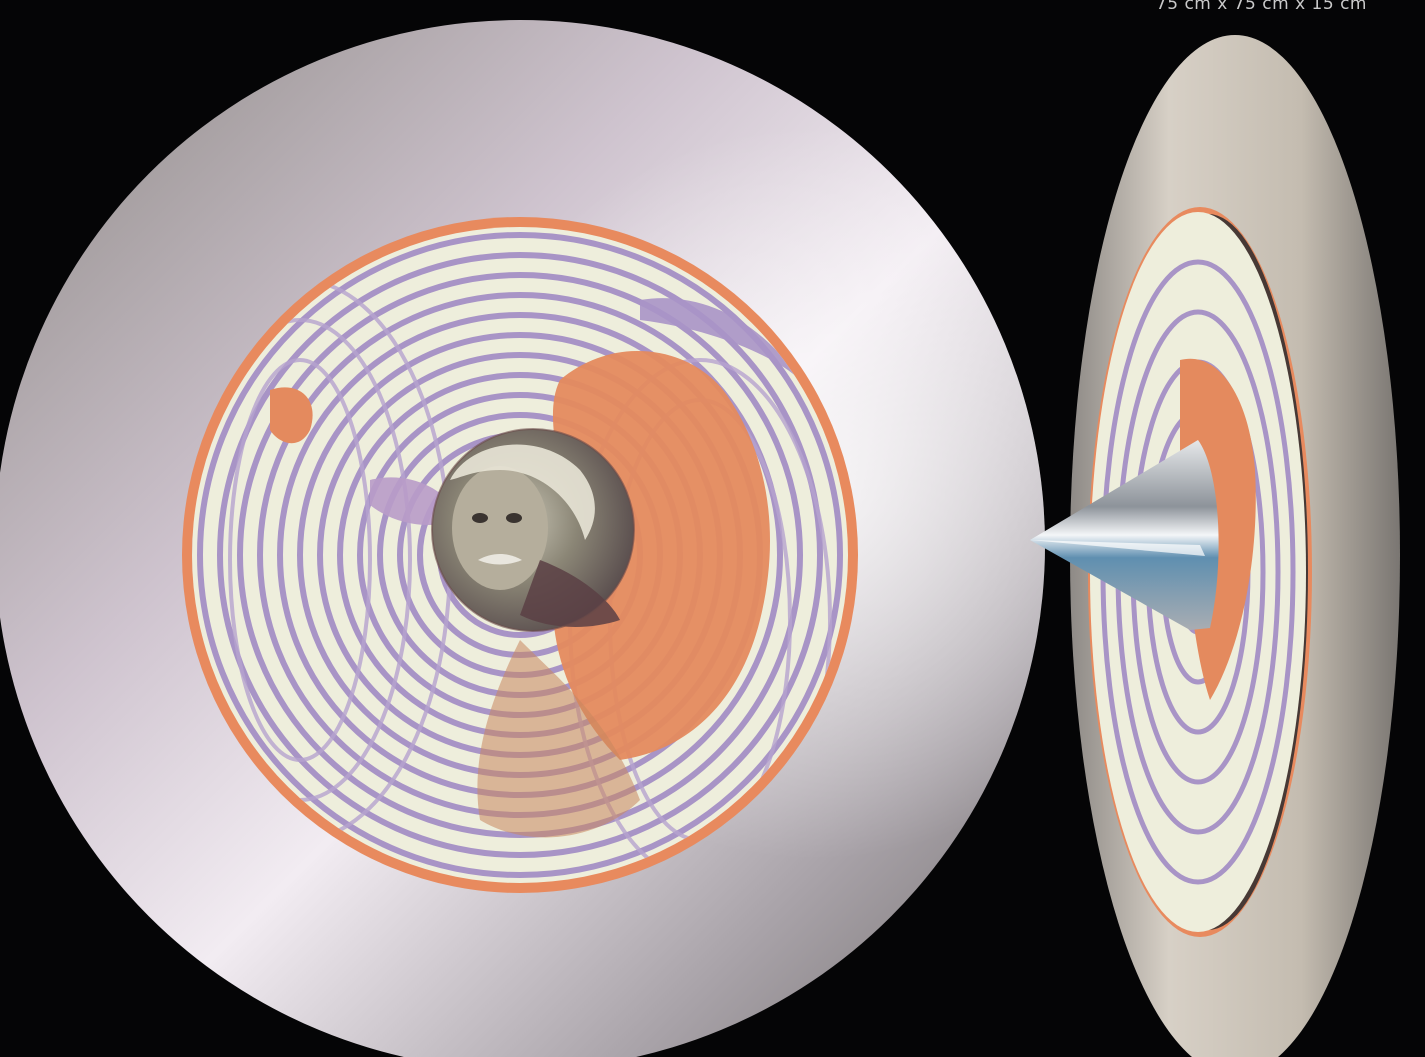 This screenshot has width=1425, height=1057. I want to click on side-view-cone, so click(1124, 535).